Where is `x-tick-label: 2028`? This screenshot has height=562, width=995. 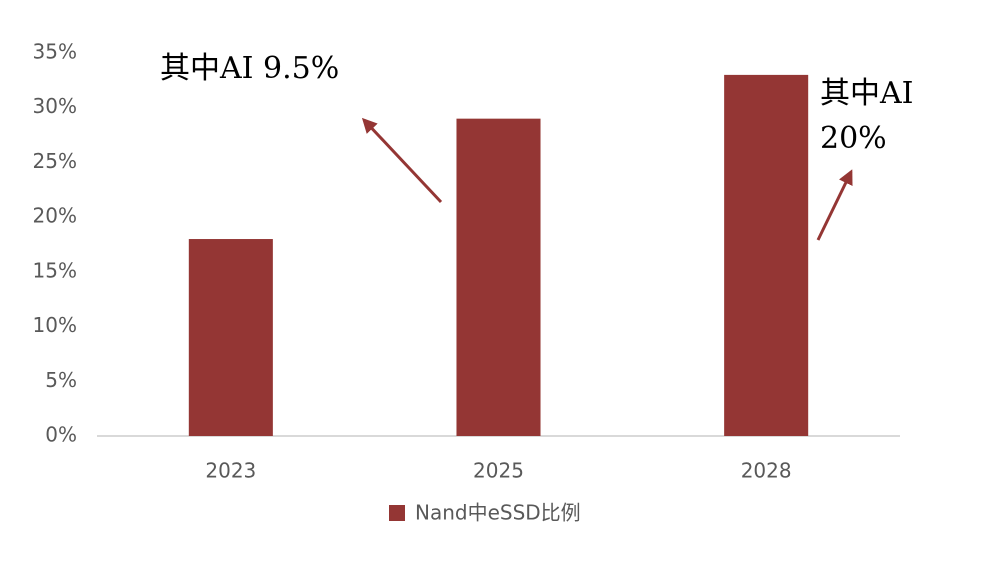
x-tick-label: 2028 is located at coordinates (766, 471).